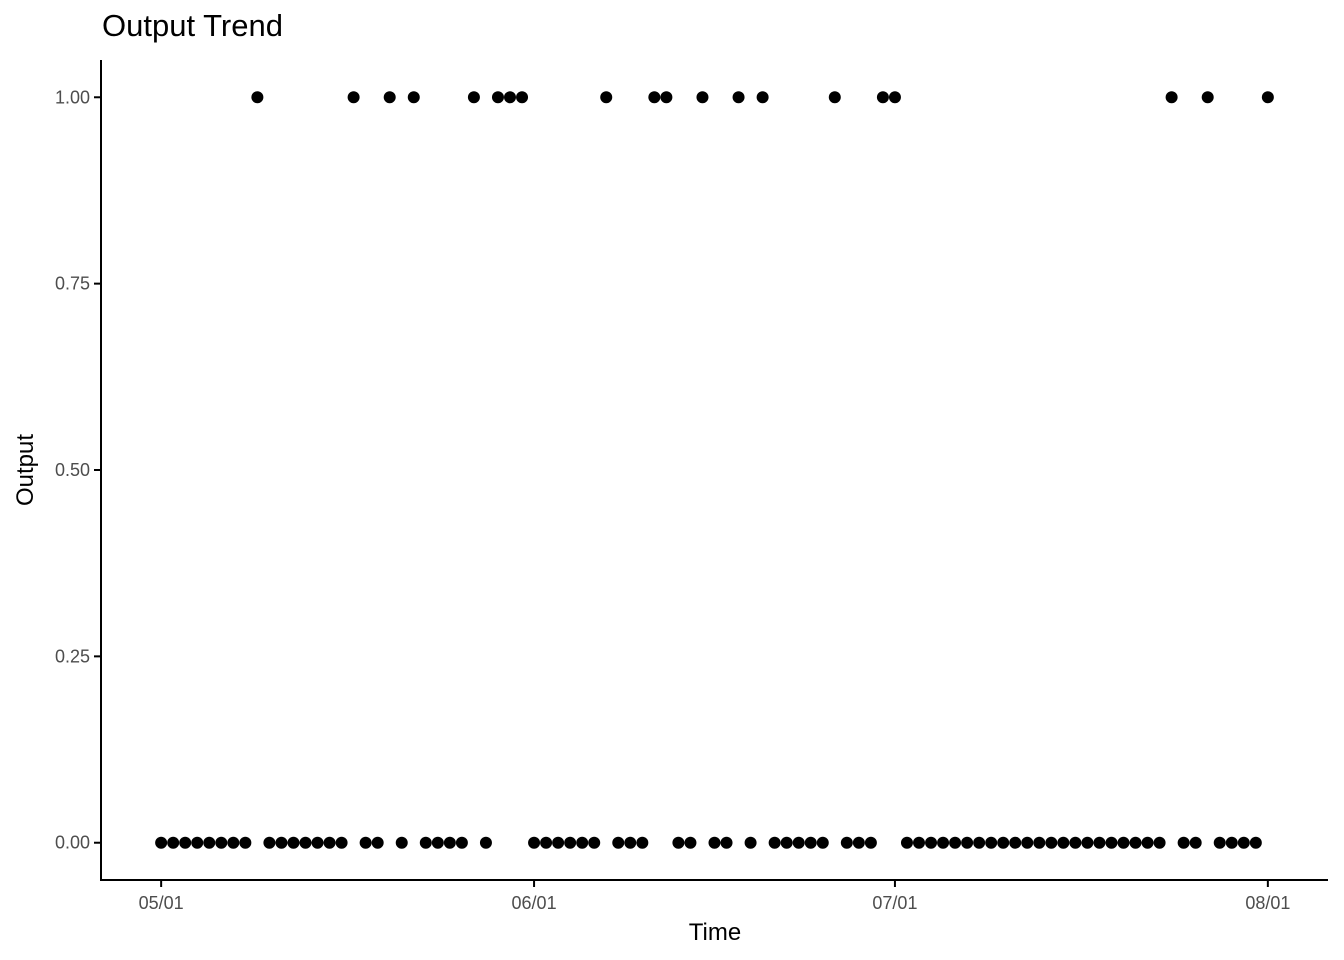 The image size is (1344, 960). I want to click on y-tick-label: 0.25, so click(72, 656).